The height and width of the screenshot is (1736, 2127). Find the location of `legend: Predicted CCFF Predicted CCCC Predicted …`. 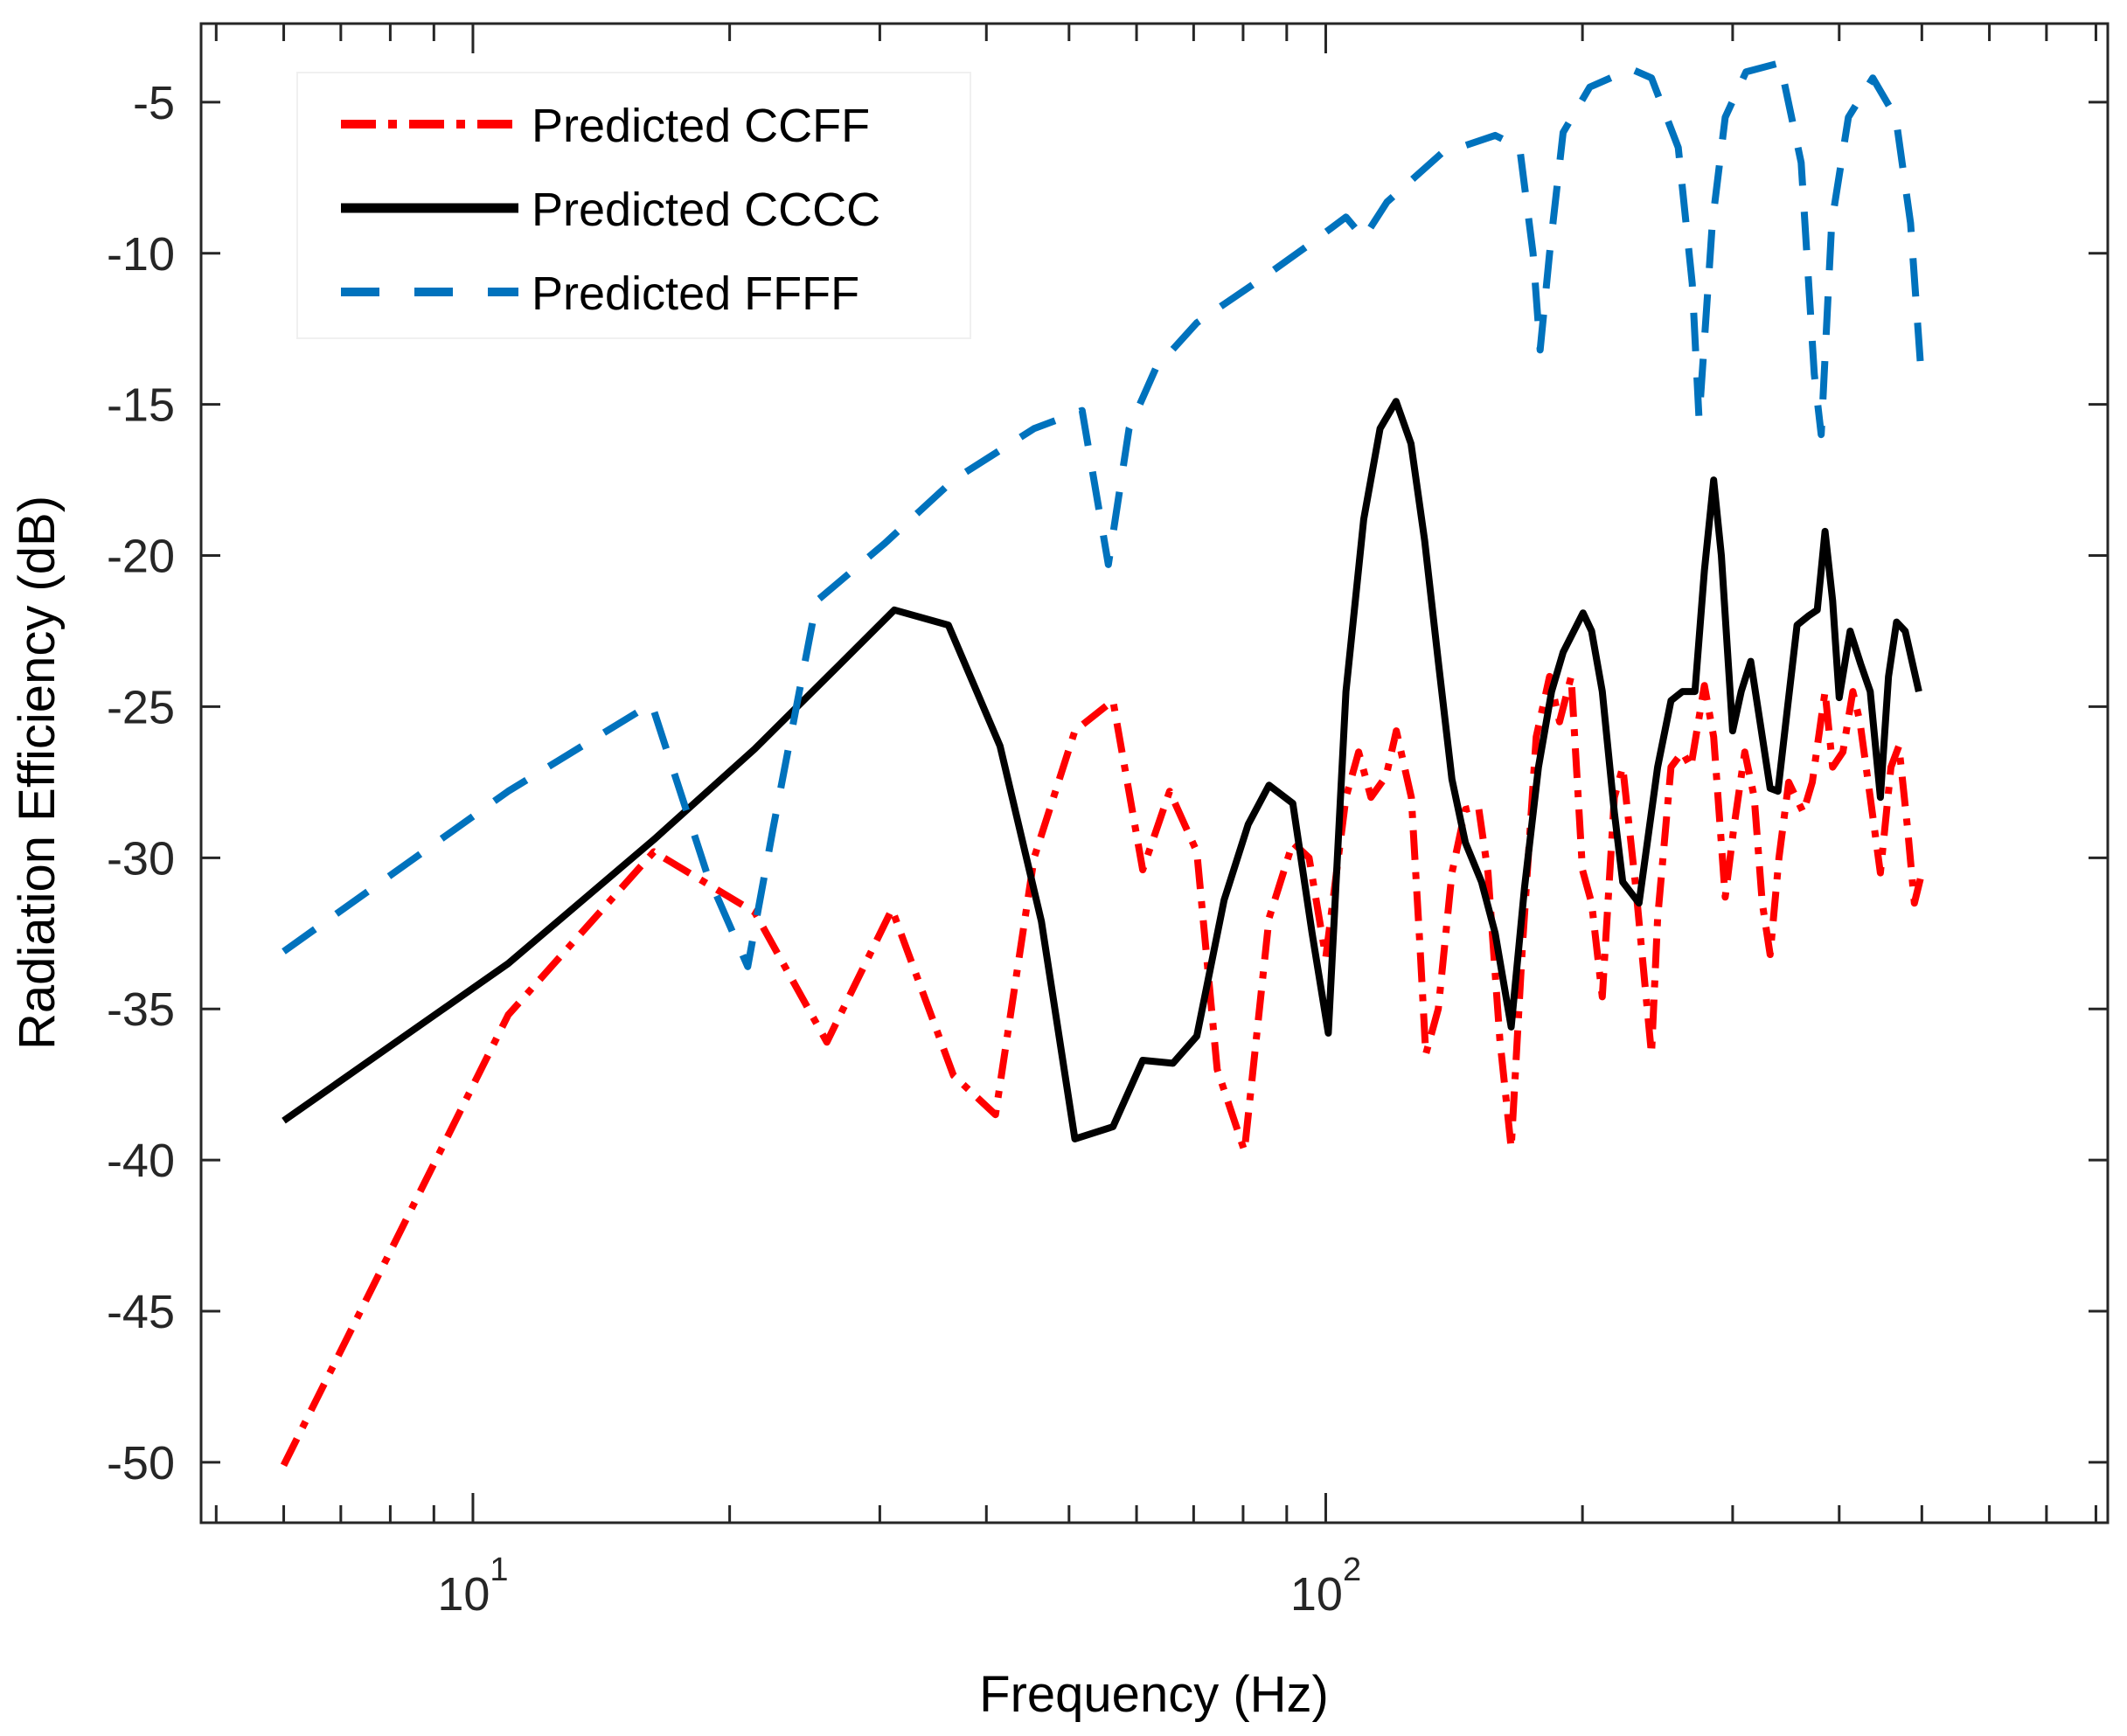

legend: Predicted CCFF Predicted CCCC Predicted … is located at coordinates (633, 205).